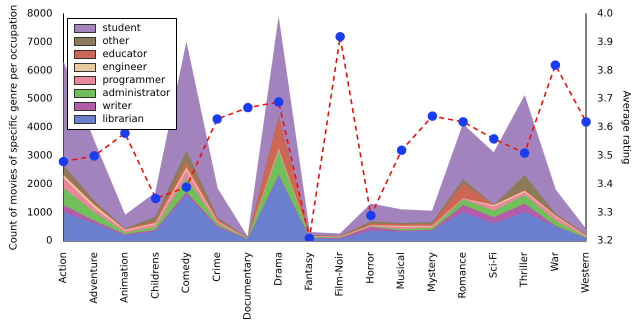  What do you see at coordinates (39, 70) in the screenshot?
I see `y-tick-label: 6000` at bounding box center [39, 70].